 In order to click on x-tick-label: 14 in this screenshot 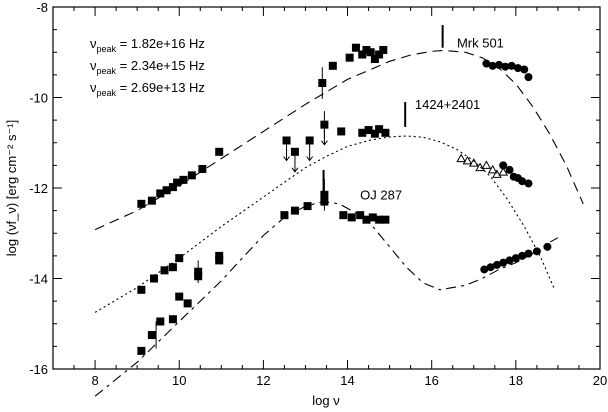, I will do `click(347, 380)`.